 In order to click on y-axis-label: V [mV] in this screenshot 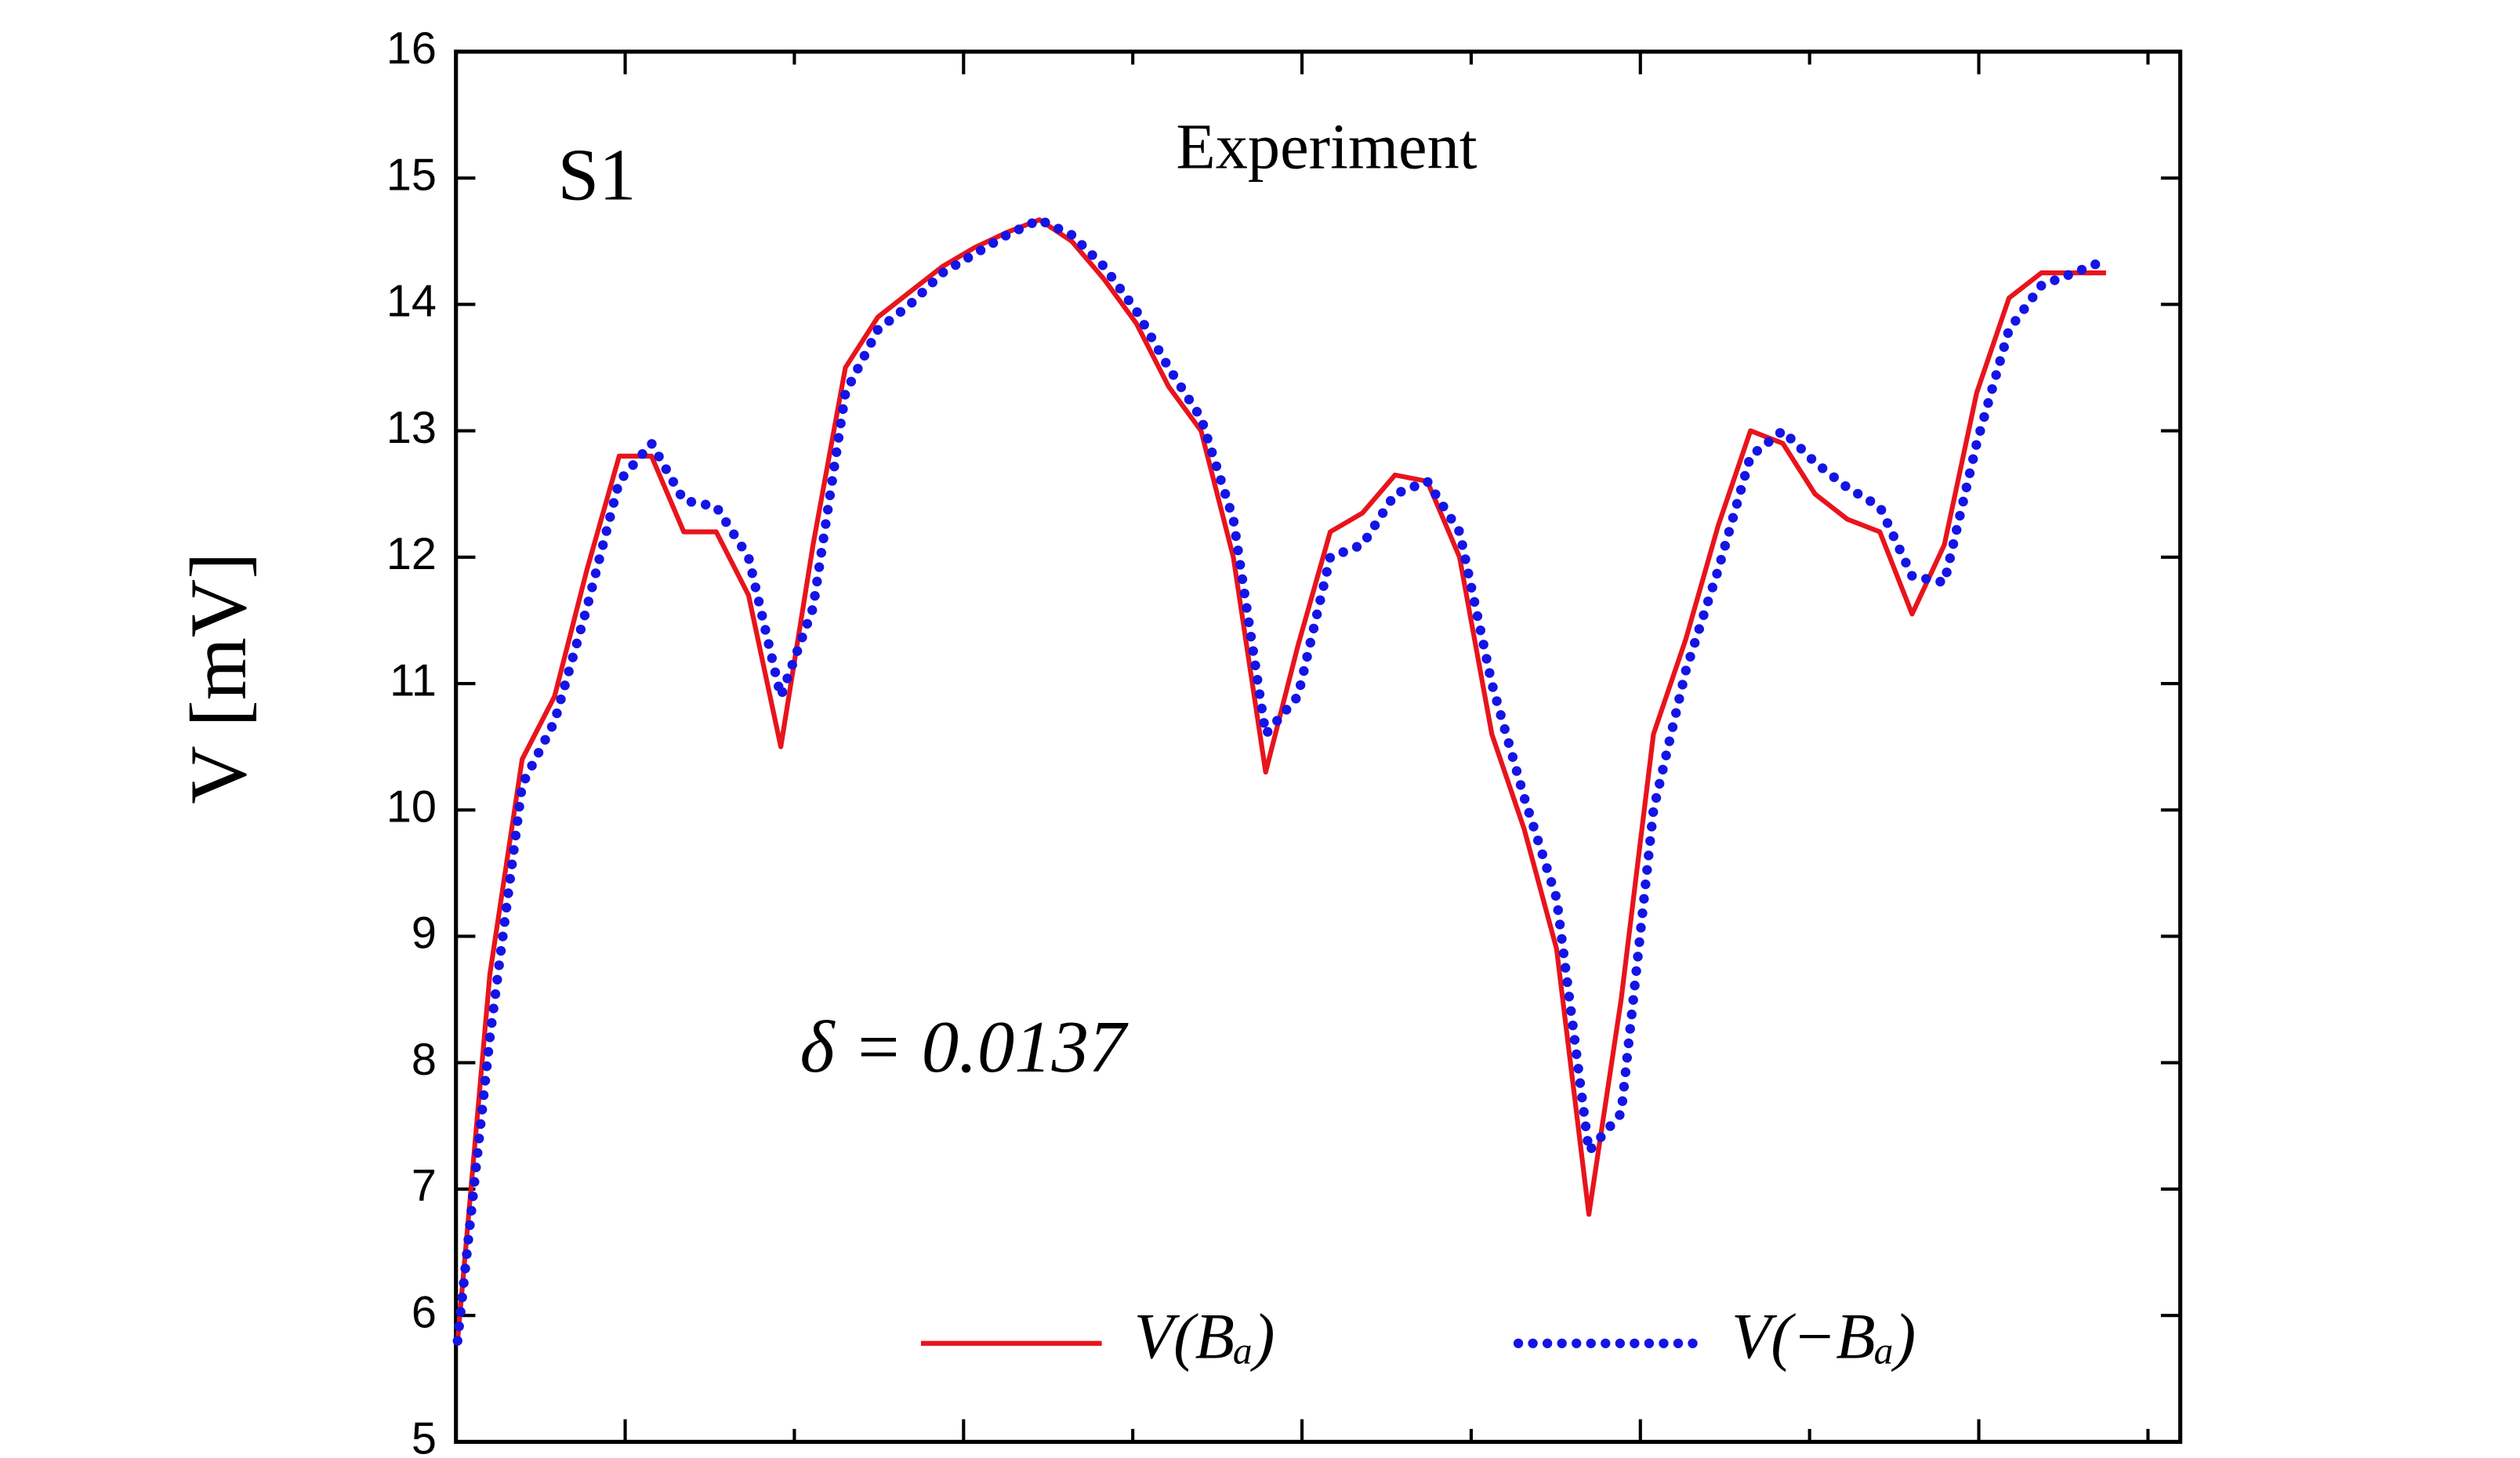, I will do `click(218, 677)`.